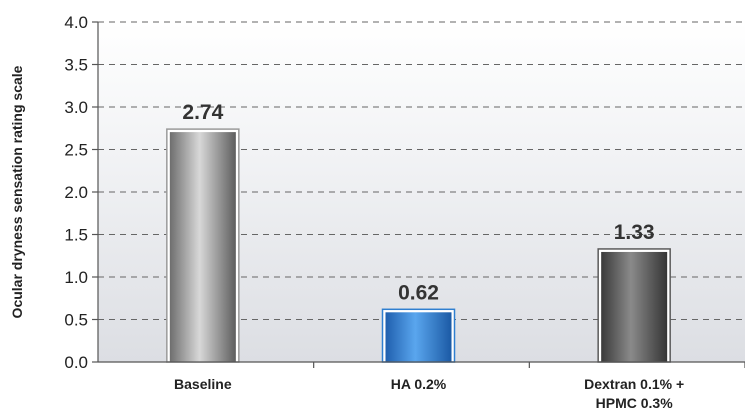  I want to click on x-category-label: Baseline, so click(203, 384).